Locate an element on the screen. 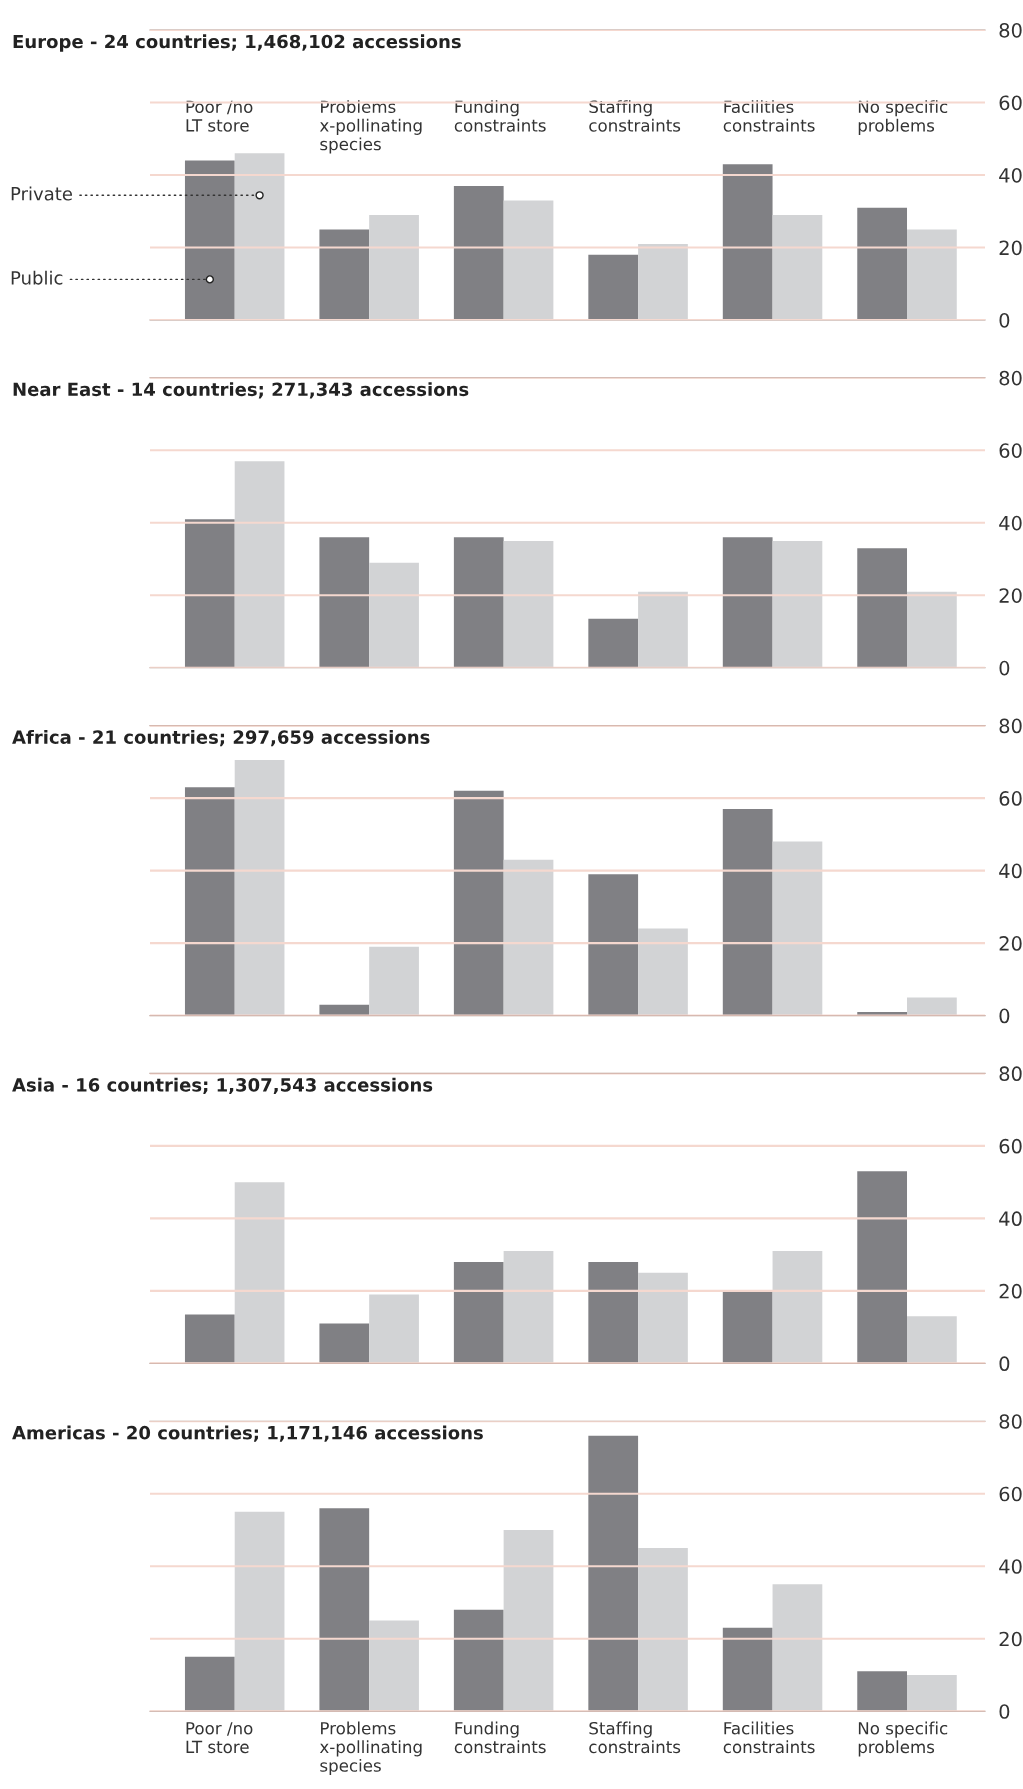 The image size is (1023, 1789). text: Public is located at coordinates (37, 277).